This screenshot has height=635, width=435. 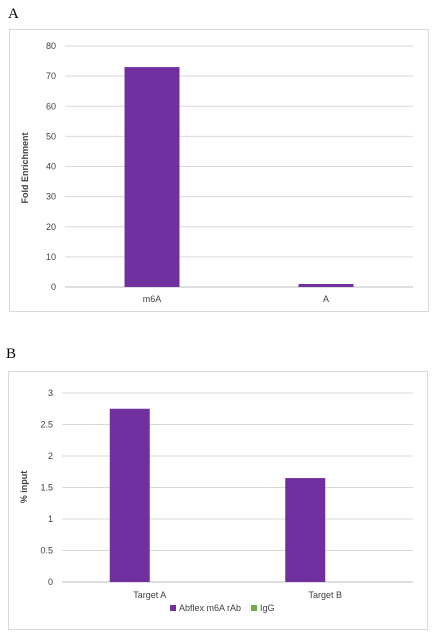 I want to click on y-tick-label: 10, so click(x=51, y=257).